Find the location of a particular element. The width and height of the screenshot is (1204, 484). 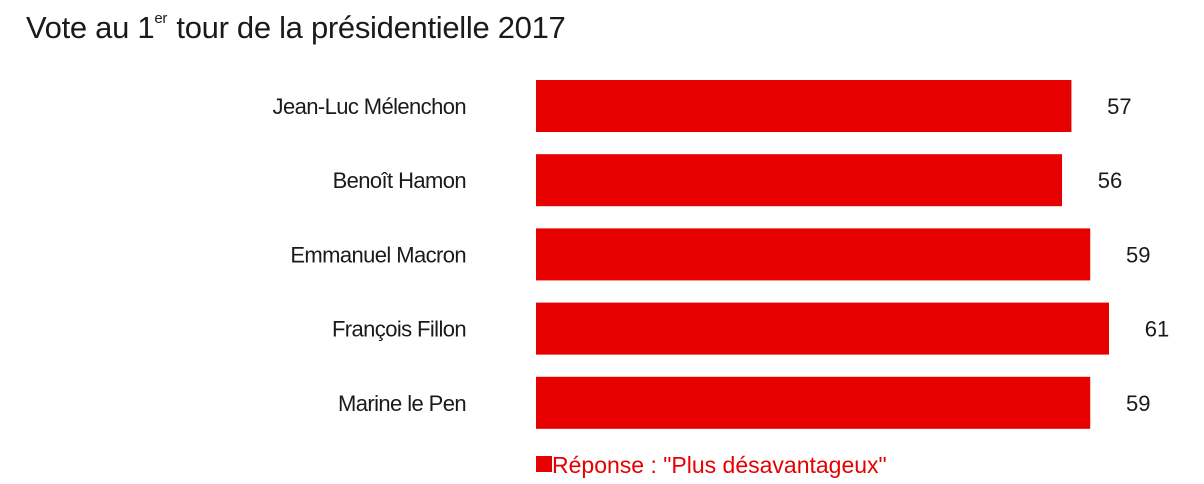

category-label: François Fillon is located at coordinates (399, 329).